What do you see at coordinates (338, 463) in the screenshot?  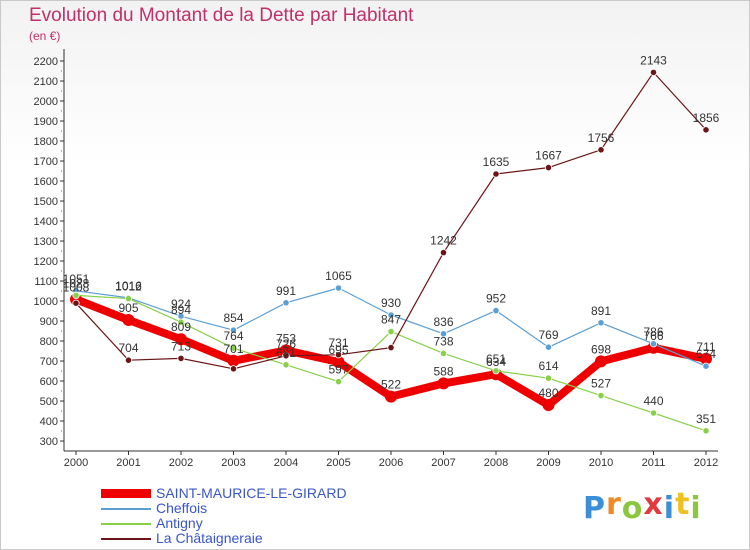 I see `x-tick-label: 2005` at bounding box center [338, 463].